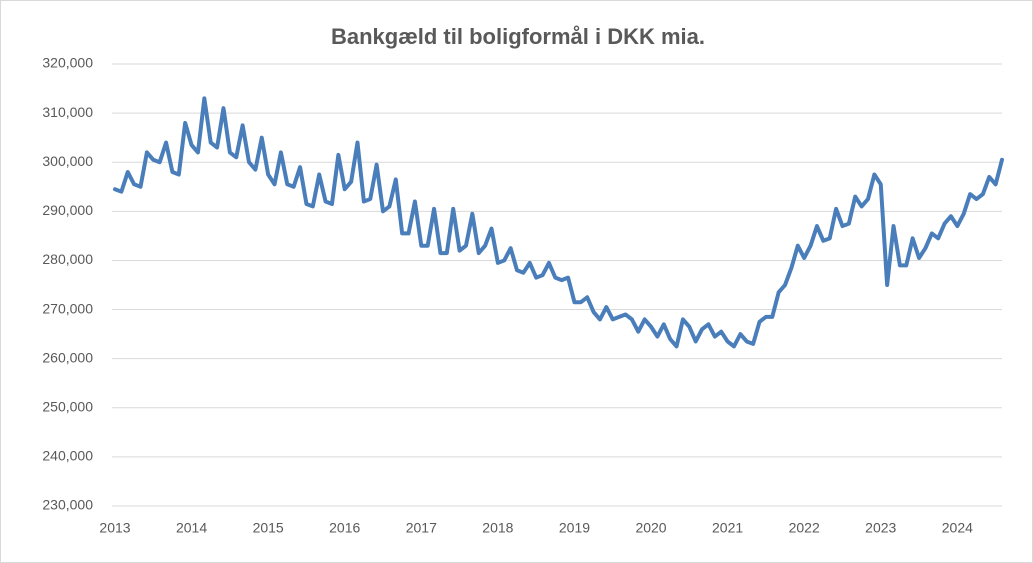 This screenshot has width=1033, height=563. Describe the element at coordinates (67, 210) in the screenshot. I see `y-tick-label: 290,000` at that location.